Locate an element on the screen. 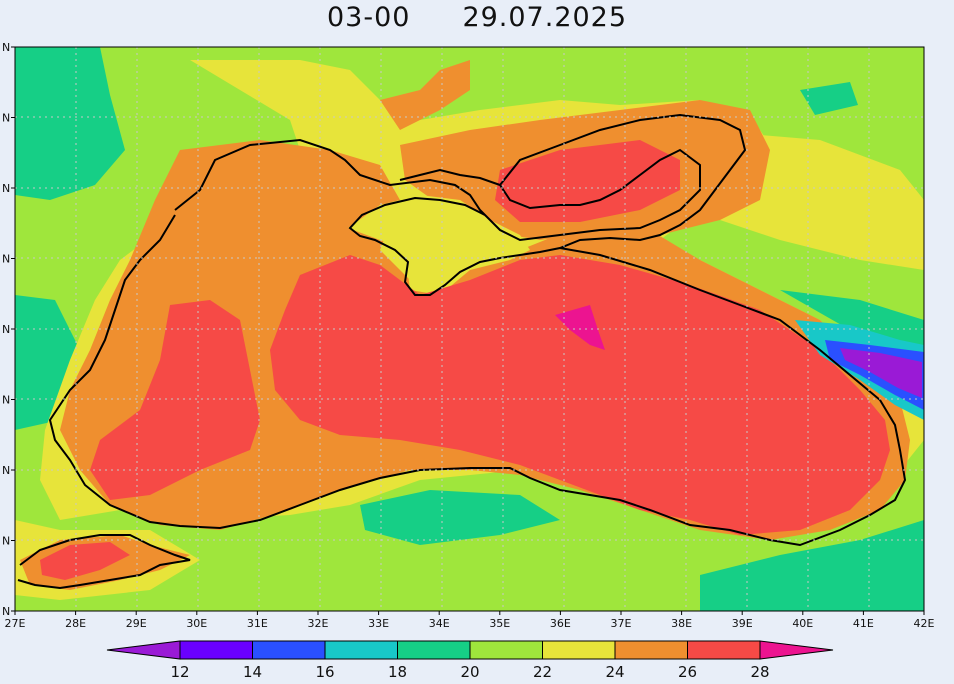  colorbar-max-arrow is located at coordinates (796, 650).